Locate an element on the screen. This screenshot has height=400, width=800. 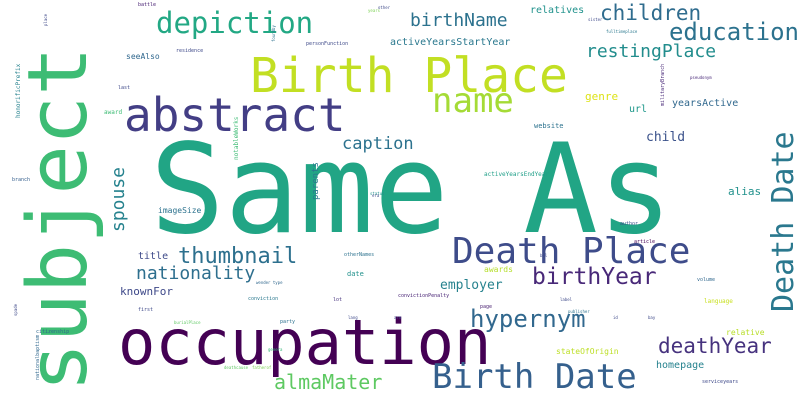
word-yearsactive: yearsActive is located at coordinates (705, 103).